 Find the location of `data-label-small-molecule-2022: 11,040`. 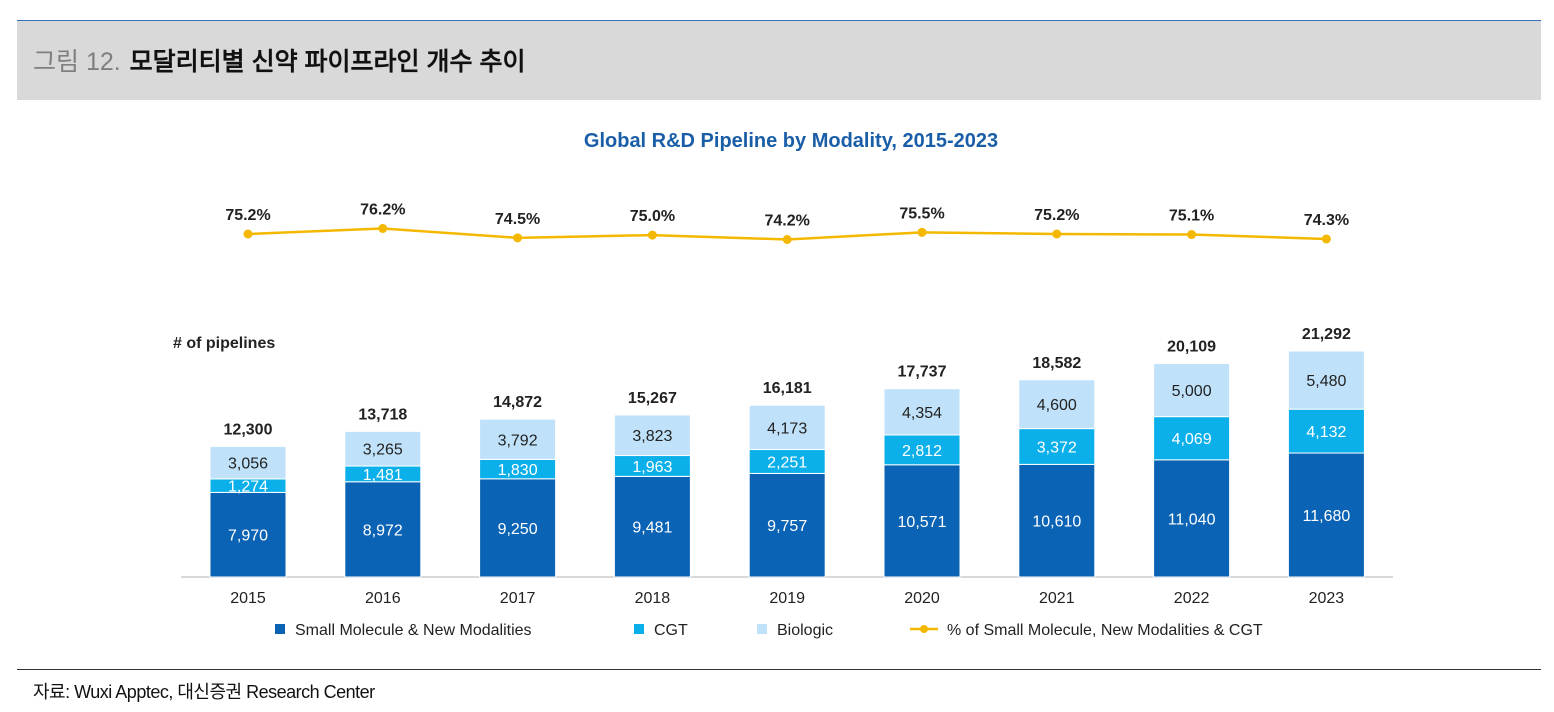

data-label-small-molecule-2022: 11,040 is located at coordinates (1192, 519).